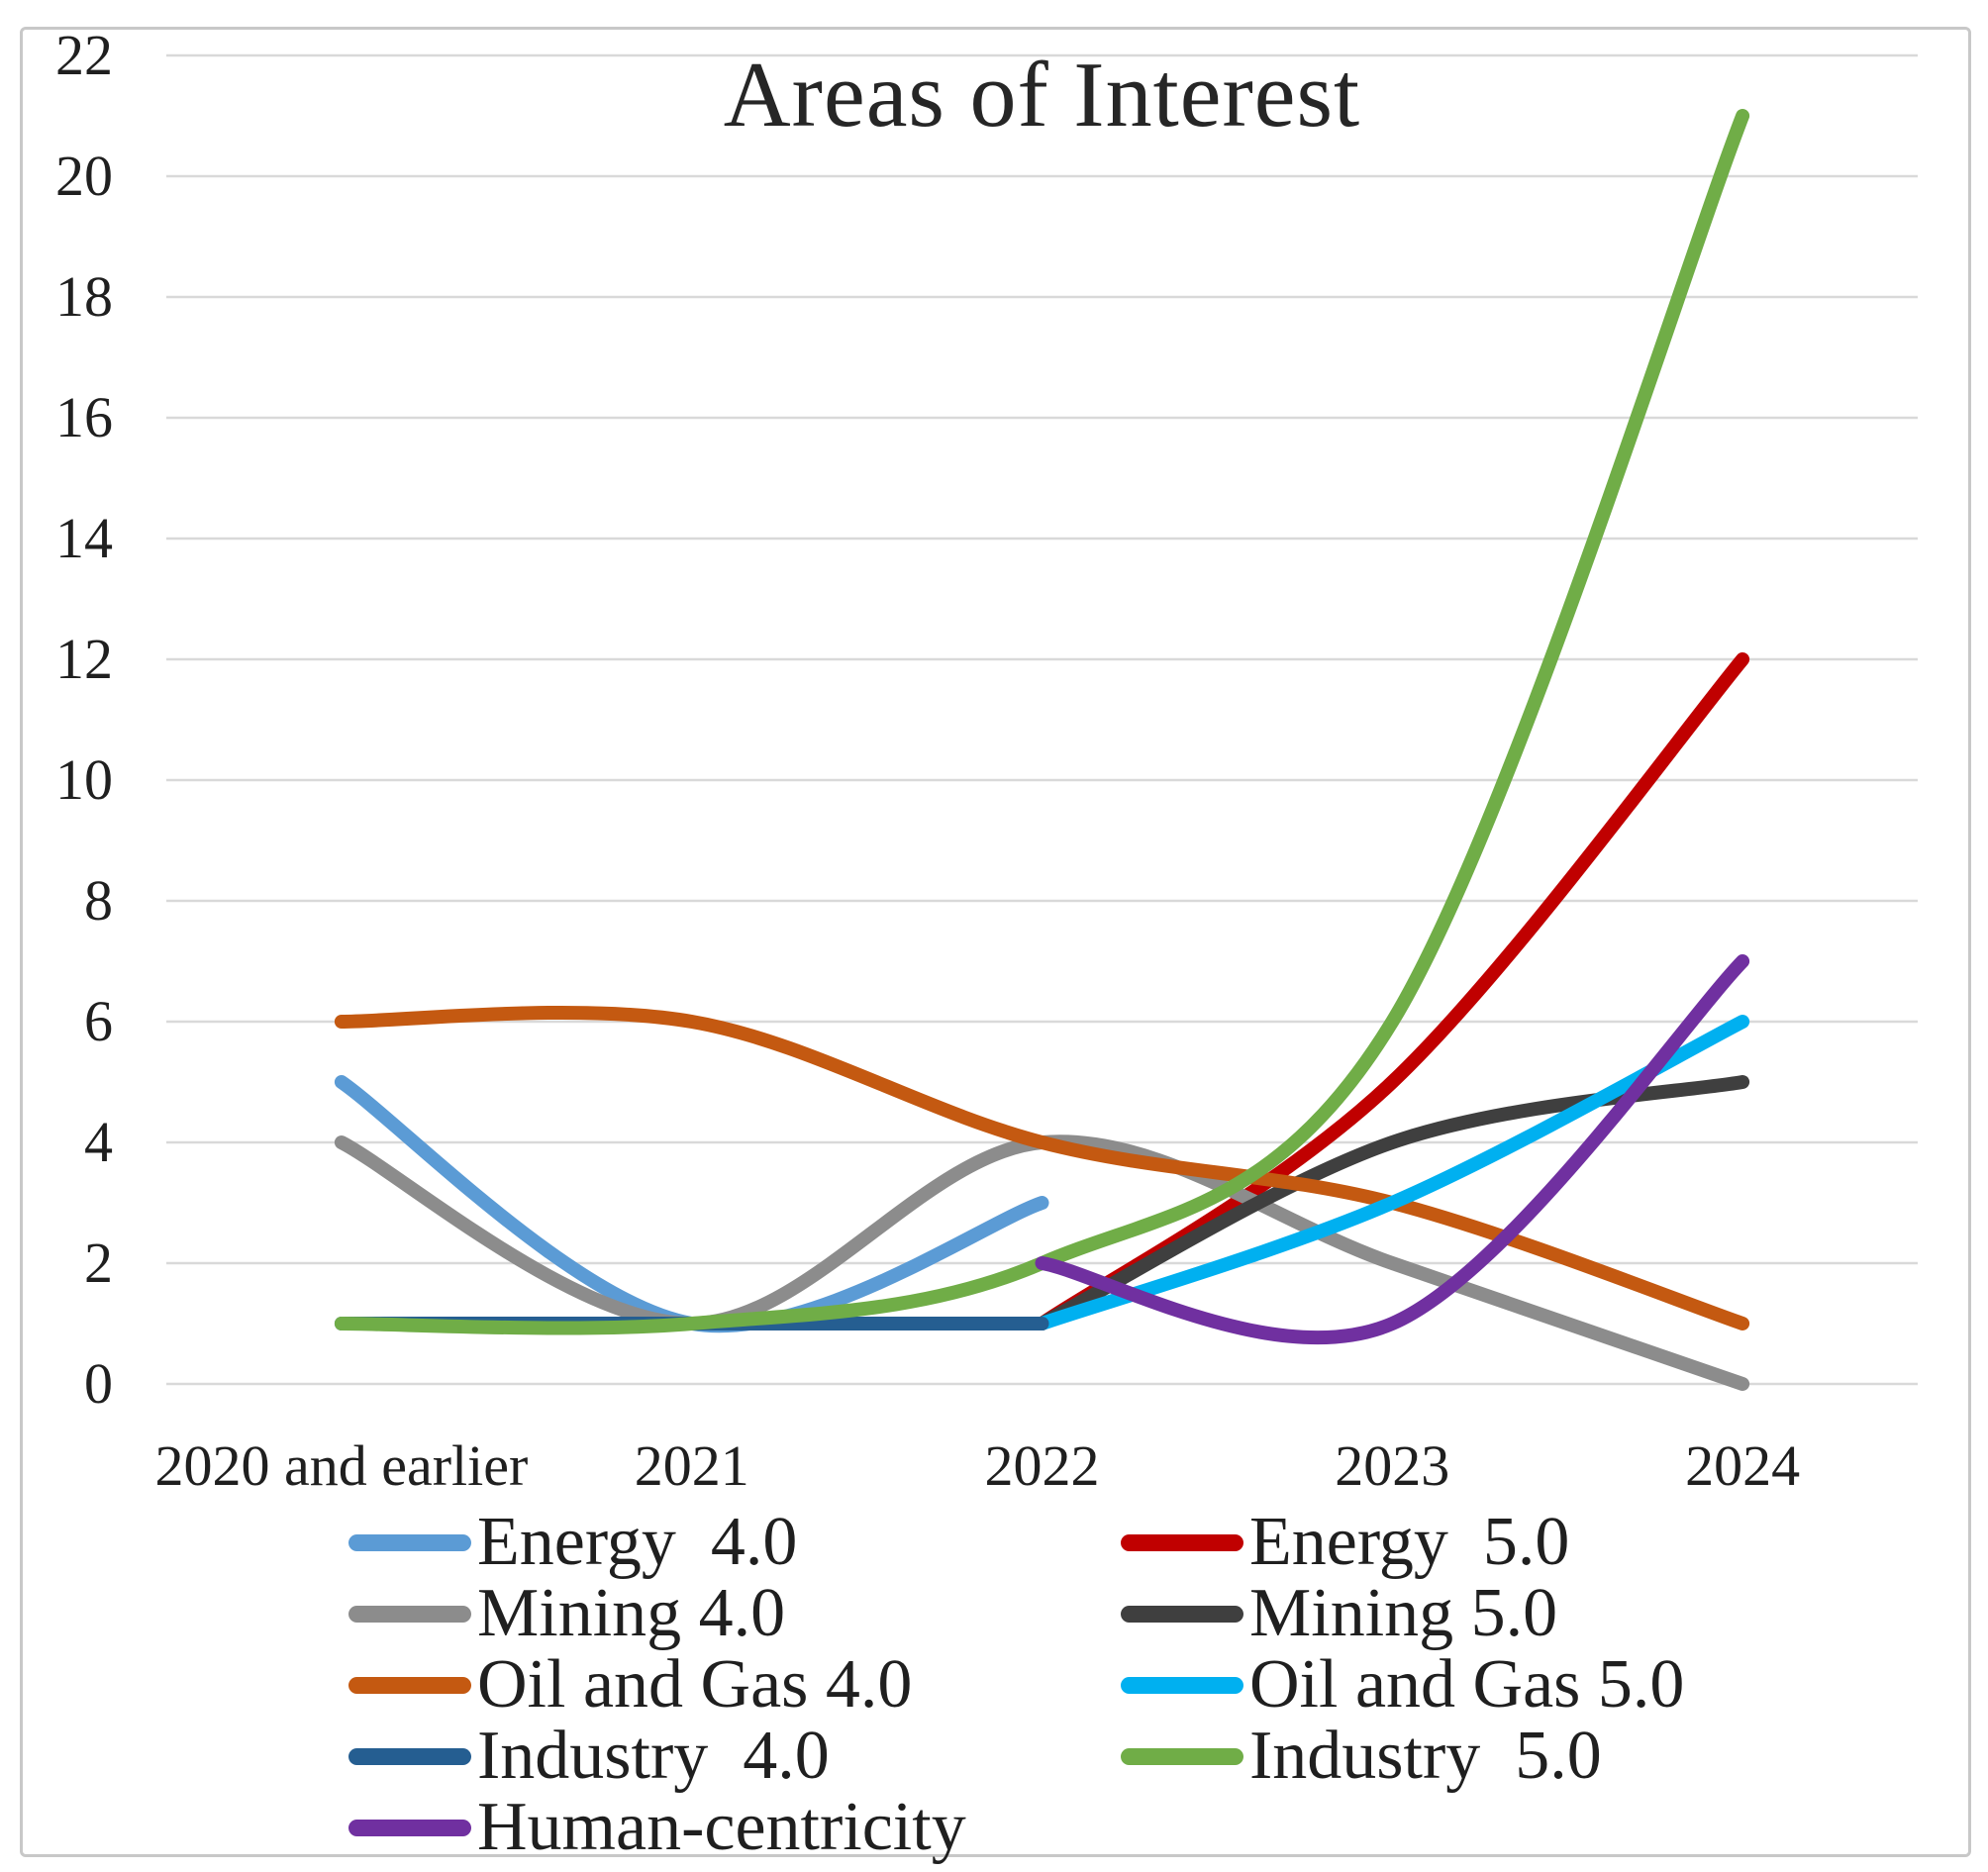  I want to click on y-axis-tick-label: 18, so click(84, 296).